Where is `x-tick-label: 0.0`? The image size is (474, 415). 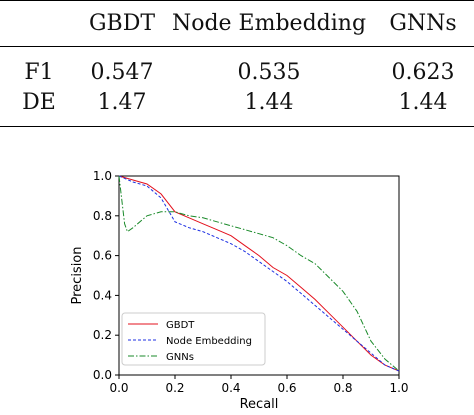 x-tick-label: 0.0 is located at coordinates (118, 388).